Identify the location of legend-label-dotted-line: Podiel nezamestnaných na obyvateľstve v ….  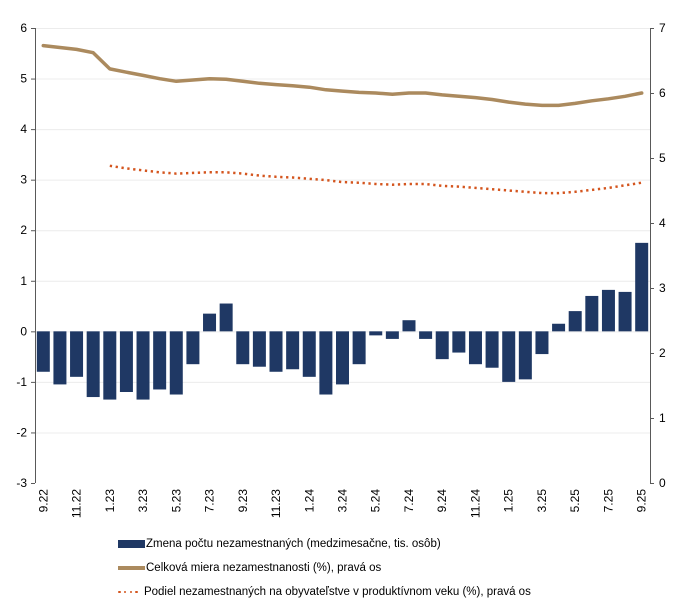
(337, 592).